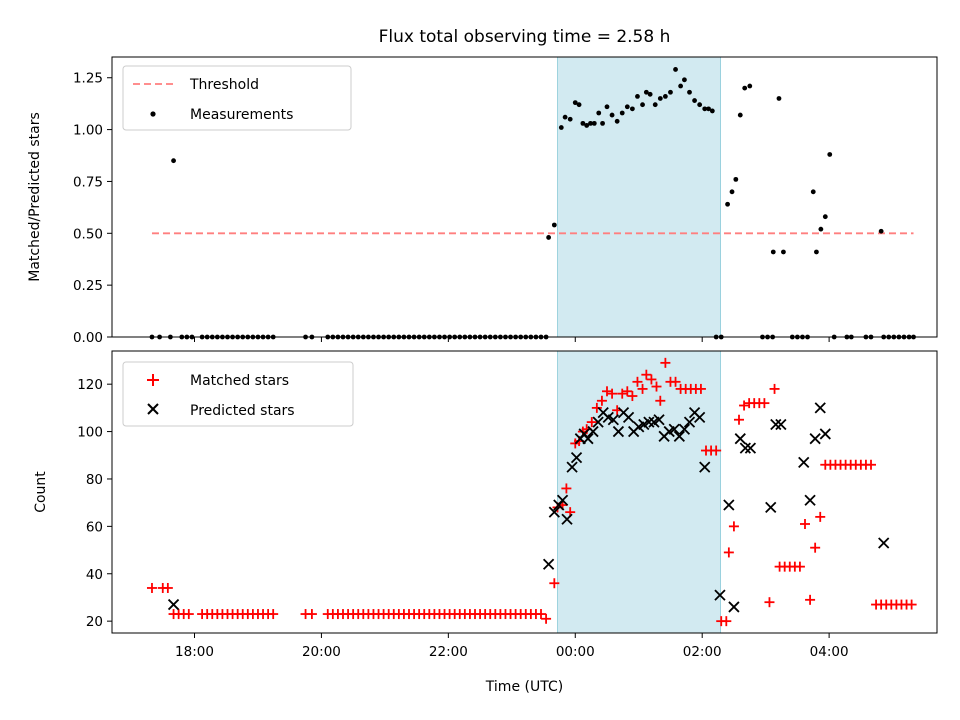 The width and height of the screenshot is (960, 720). I want to click on legend-matched-label: Matched stars, so click(239, 381).